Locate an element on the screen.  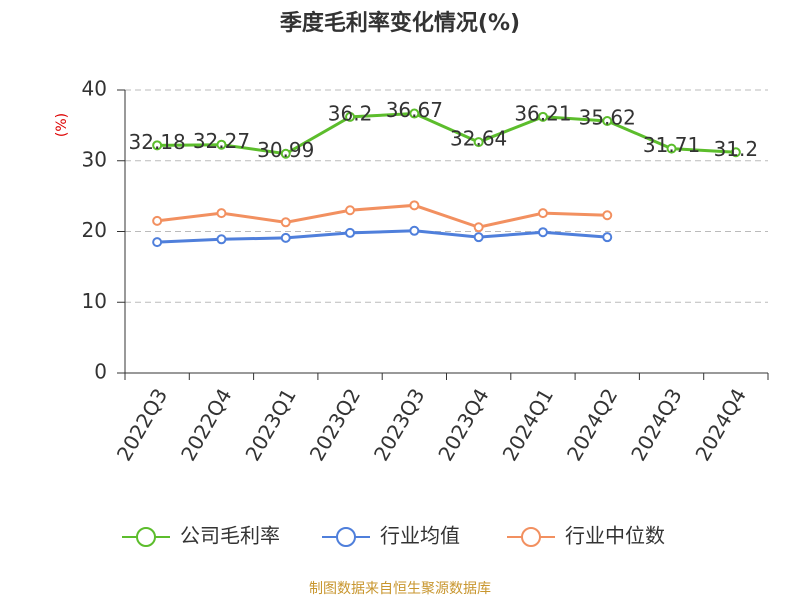
x-tick-label: 2023Q3 is located at coordinates (399, 424).